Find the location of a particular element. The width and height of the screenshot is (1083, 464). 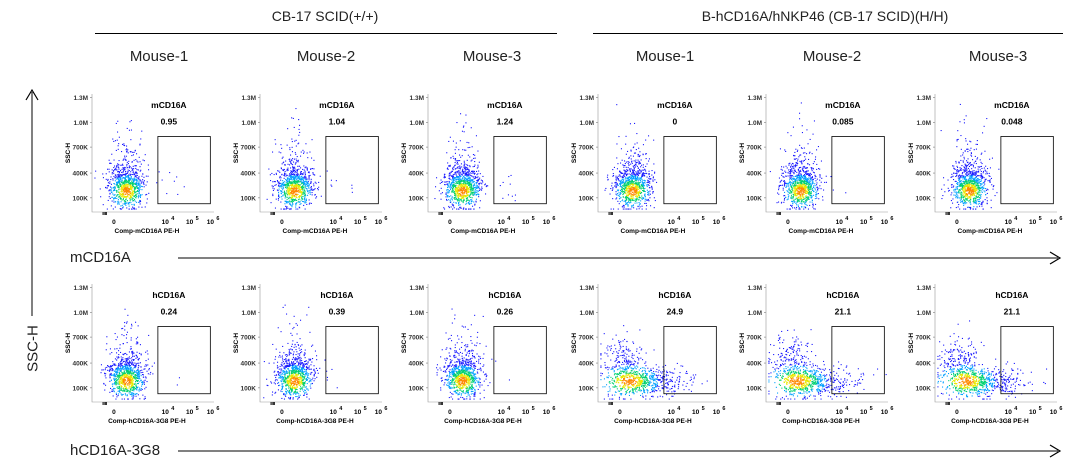

gate-label: mCD16A is located at coordinates (674, 105).